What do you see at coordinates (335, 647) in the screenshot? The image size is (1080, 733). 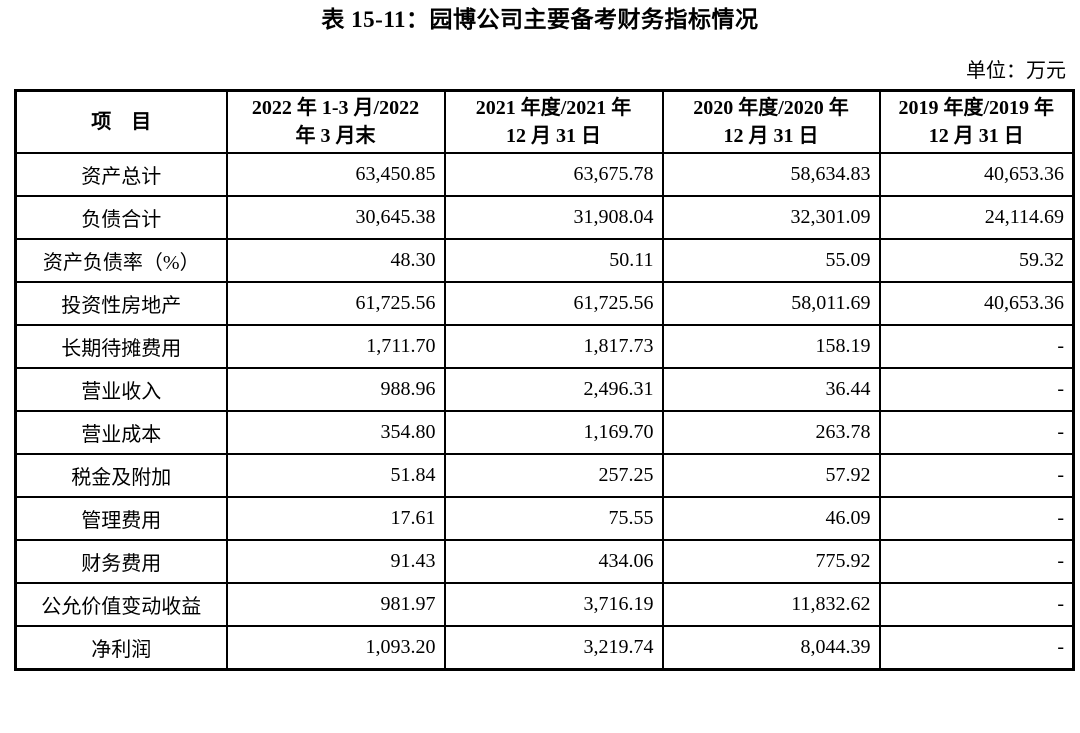 I see `value-cell: 1,093.20` at bounding box center [335, 647].